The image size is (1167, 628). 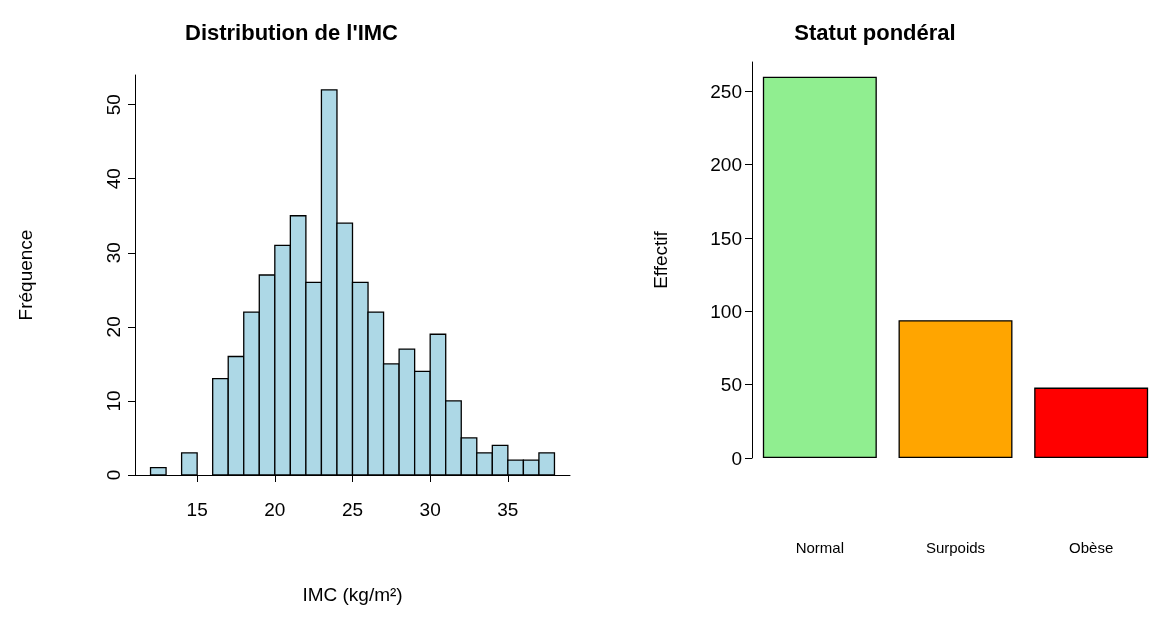 I want to click on chart-title: Distribution de l'IMC, so click(x=292, y=32).